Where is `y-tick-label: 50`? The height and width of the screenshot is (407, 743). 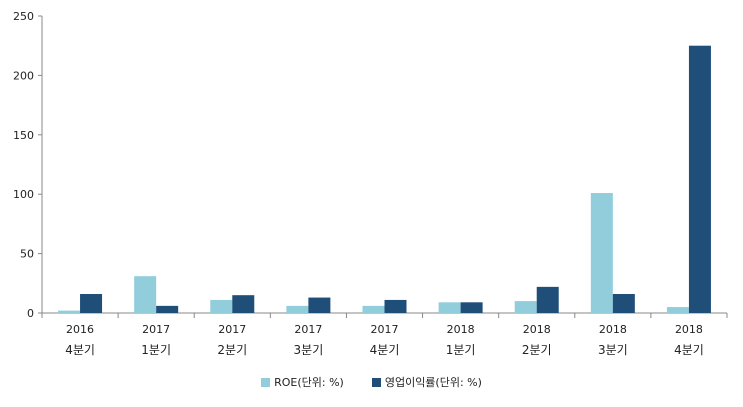
y-tick-label: 50 is located at coordinates (27, 254).